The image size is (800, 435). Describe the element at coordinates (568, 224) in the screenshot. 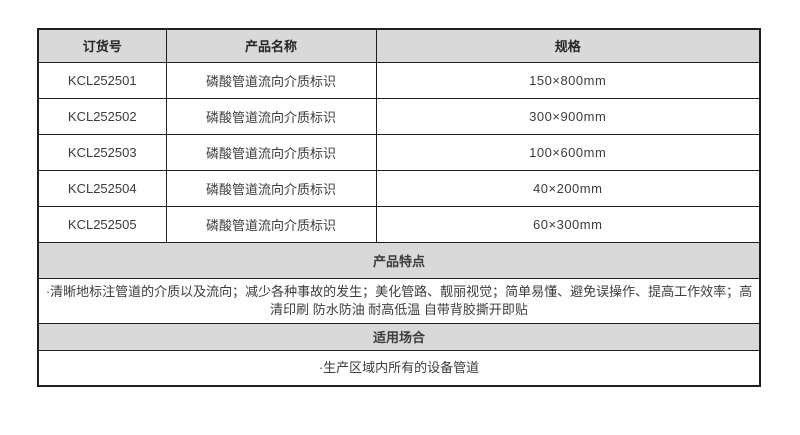

I see `spec-cell: 60×300mm` at that location.